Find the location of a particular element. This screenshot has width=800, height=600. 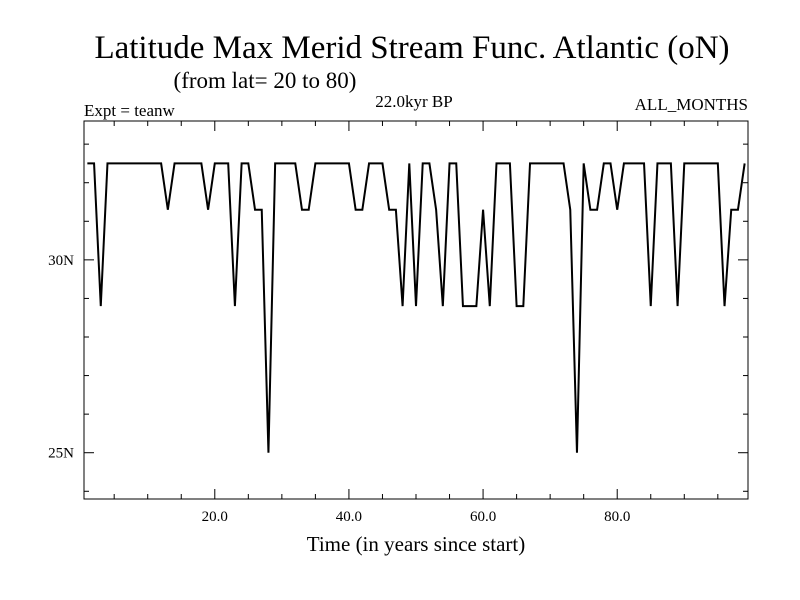

x-tick-label: 20.0 is located at coordinates (215, 517).